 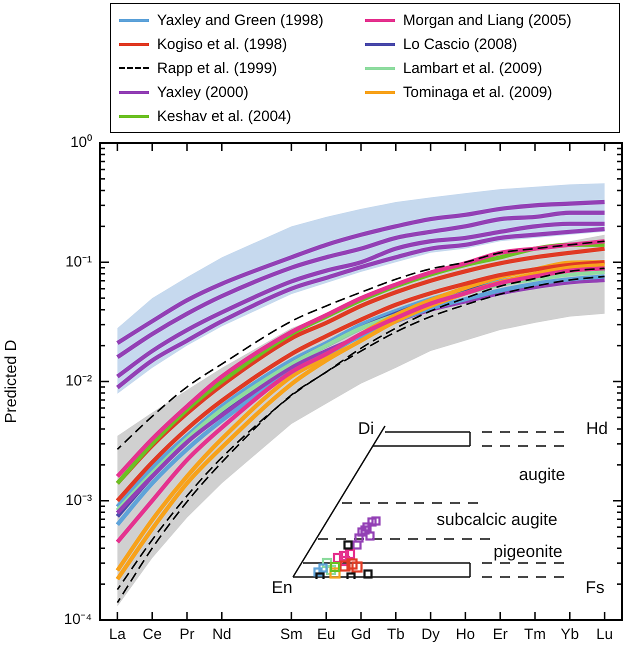 What do you see at coordinates (240, 20) in the screenshot?
I see `legend-label: Yaxley and Green (1998)` at bounding box center [240, 20].